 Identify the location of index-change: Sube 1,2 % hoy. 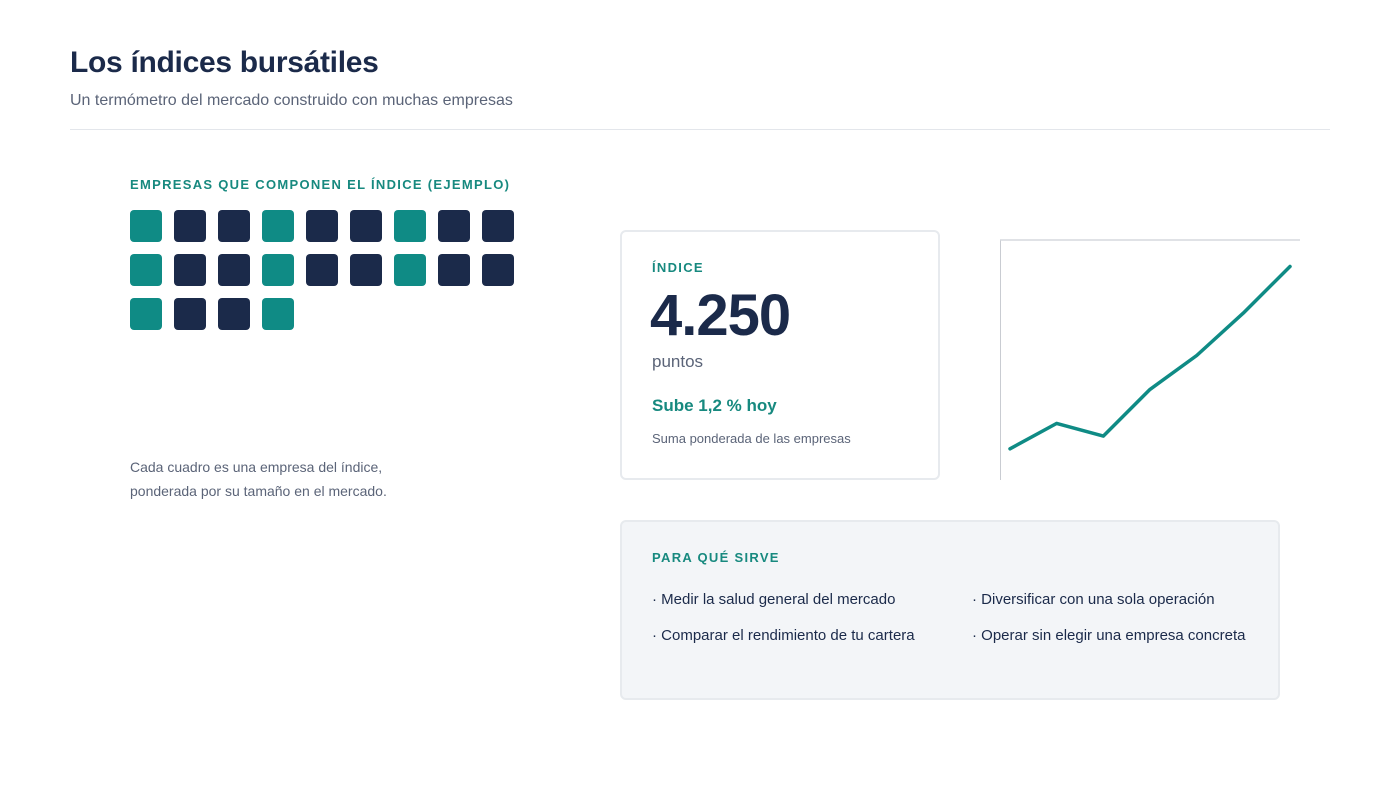
(714, 405).